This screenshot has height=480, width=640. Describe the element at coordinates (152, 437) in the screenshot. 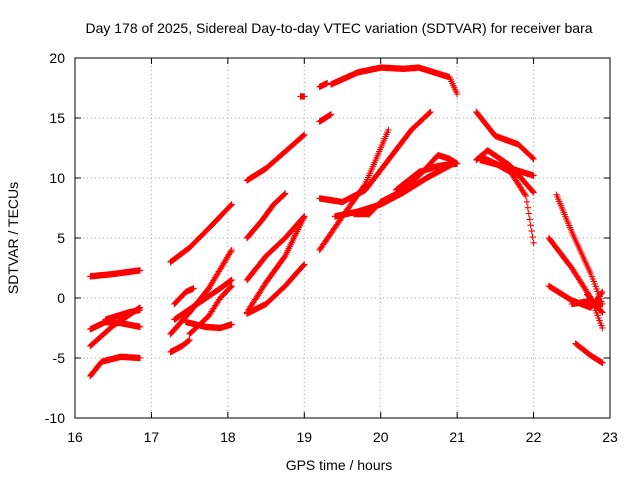

I see `x-tick-label: 17` at that location.